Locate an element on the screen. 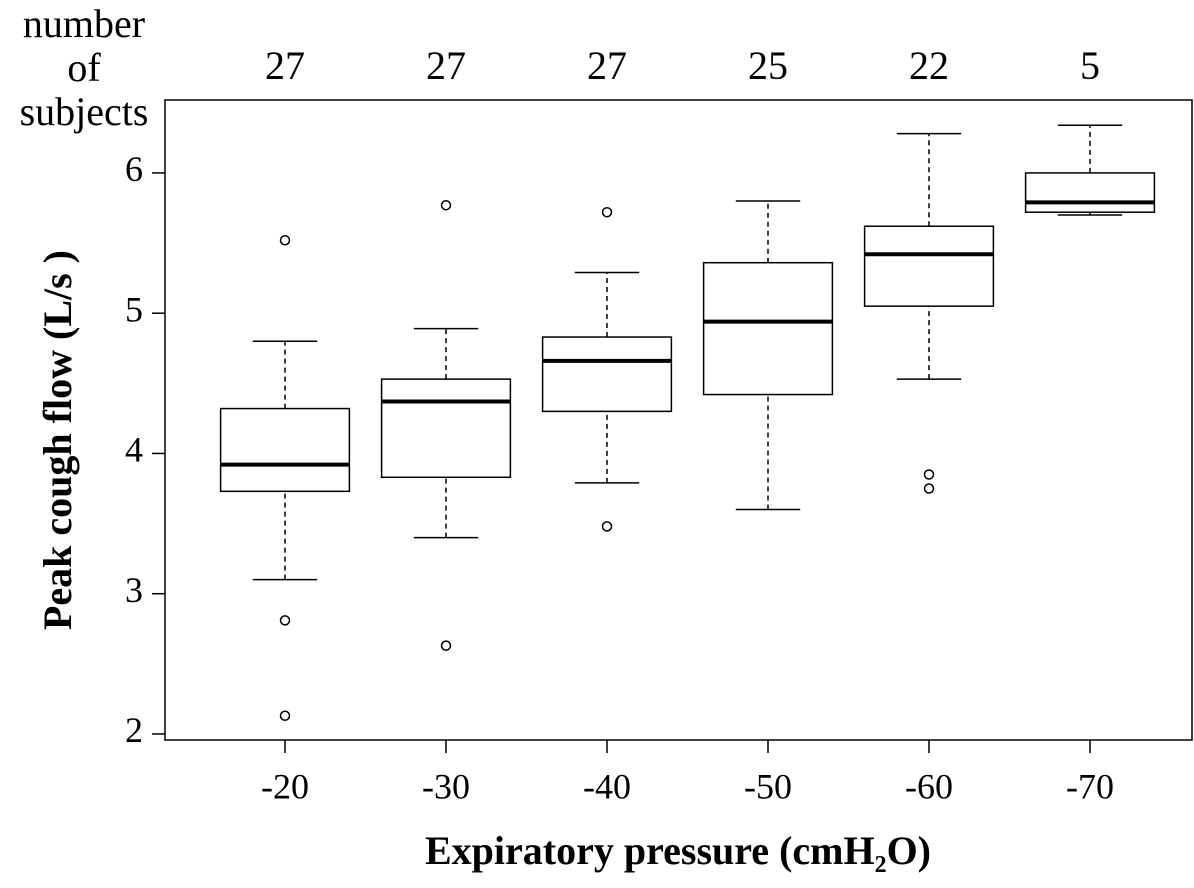  x-tick-label: -70 is located at coordinates (1090, 786).